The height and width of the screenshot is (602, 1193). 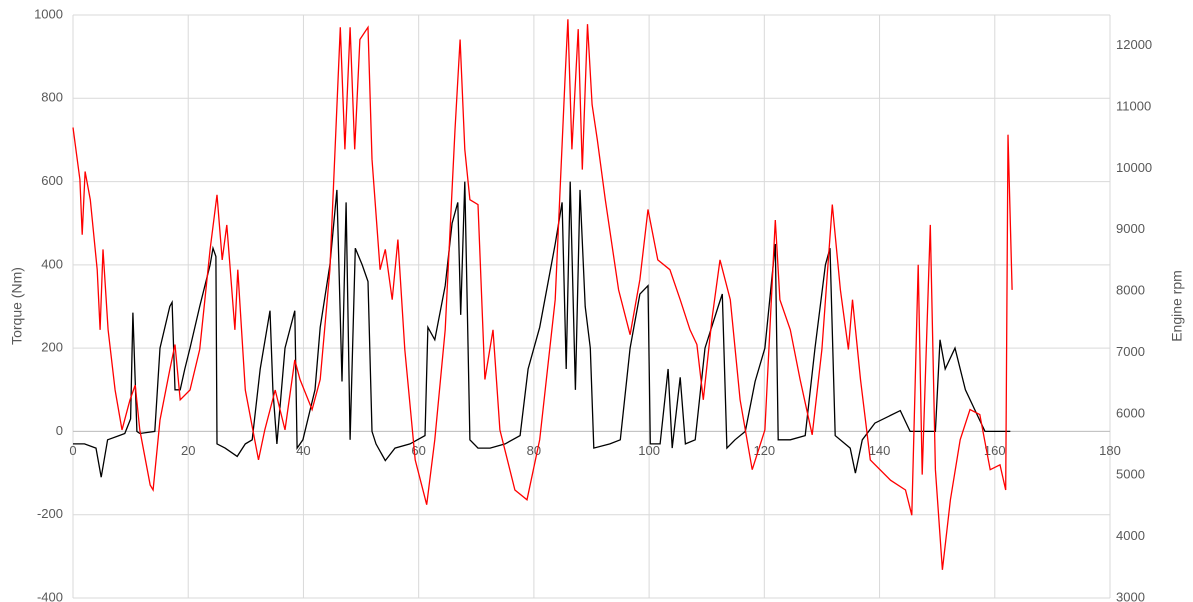 I want to click on x-tick-label: 180, so click(x=1110, y=450).